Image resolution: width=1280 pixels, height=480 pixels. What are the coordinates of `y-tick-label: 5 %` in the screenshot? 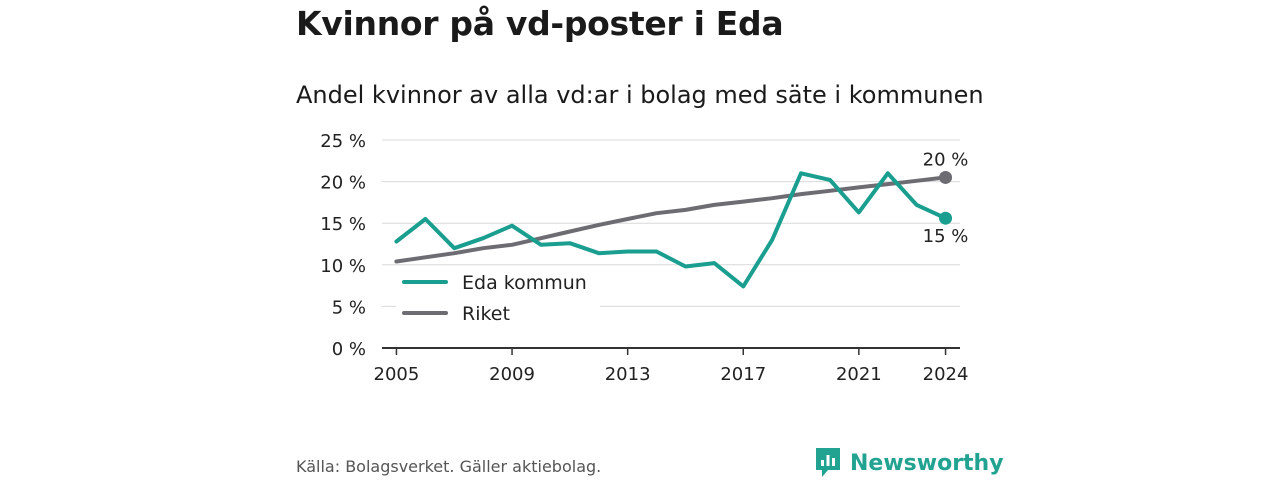 It's located at (349, 307).